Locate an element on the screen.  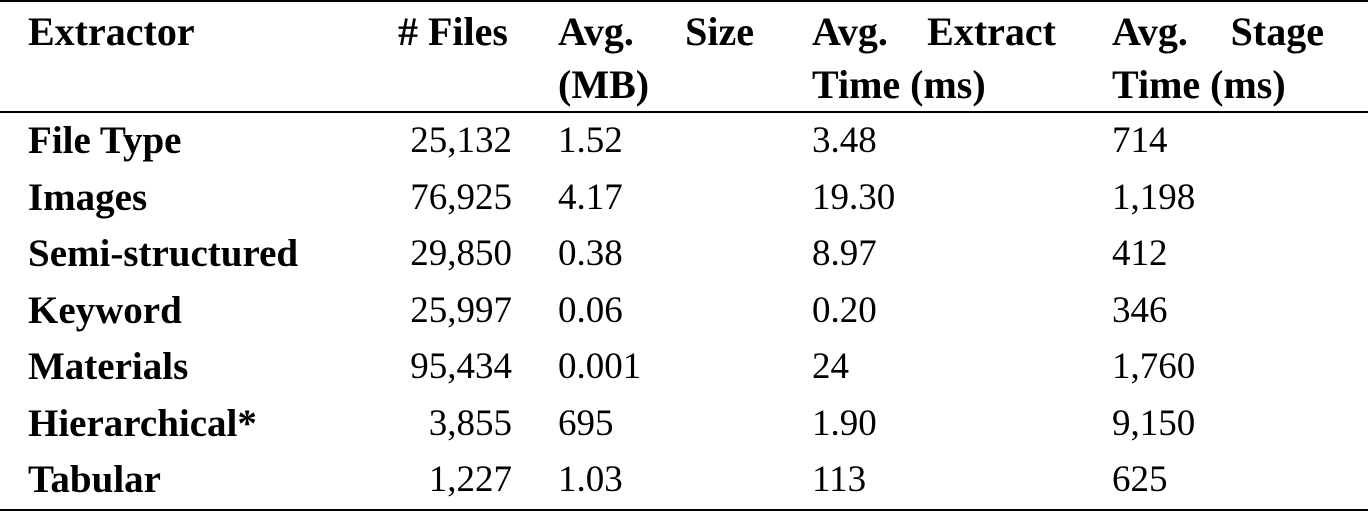
cell-files: 25,132 is located at coordinates (461, 141).